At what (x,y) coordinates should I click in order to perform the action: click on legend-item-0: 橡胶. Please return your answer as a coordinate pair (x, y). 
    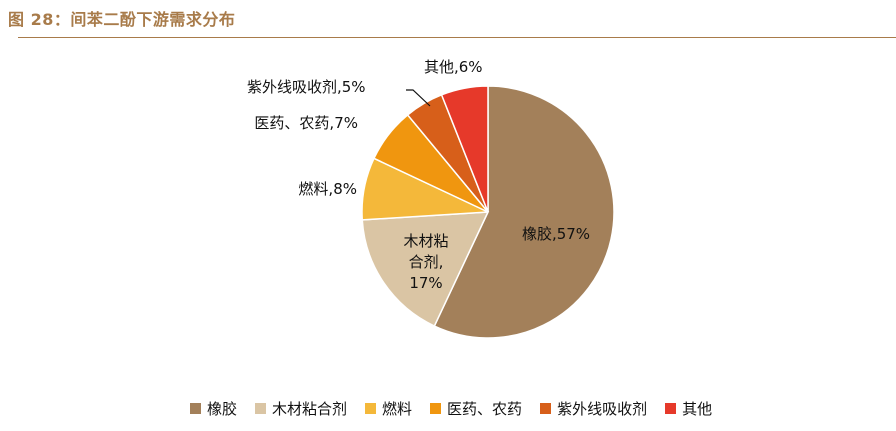
    Looking at the image, I should click on (213, 408).